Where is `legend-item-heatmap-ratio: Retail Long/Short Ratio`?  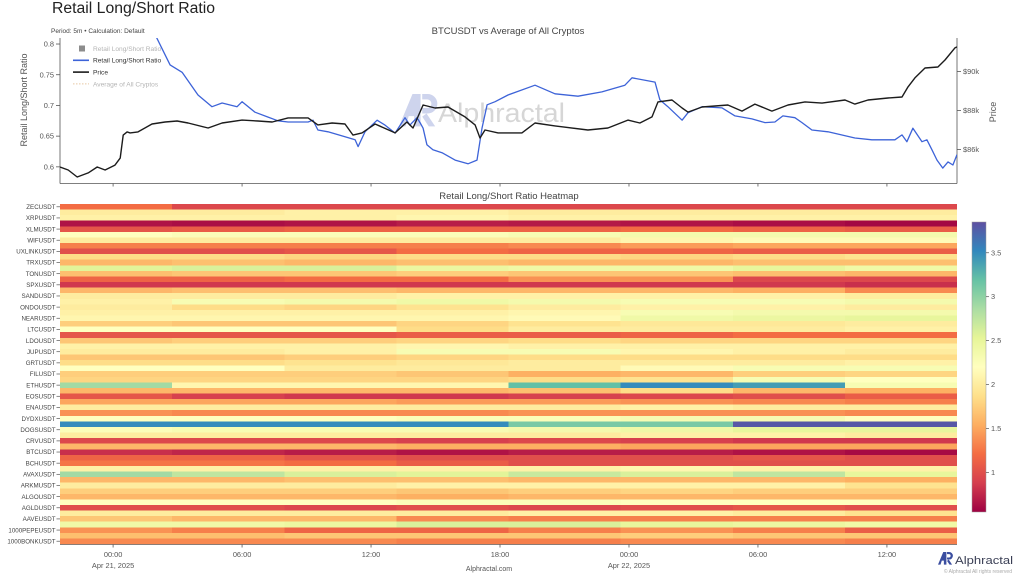 legend-item-heatmap-ratio: Retail Long/Short Ratio is located at coordinates (120, 49).